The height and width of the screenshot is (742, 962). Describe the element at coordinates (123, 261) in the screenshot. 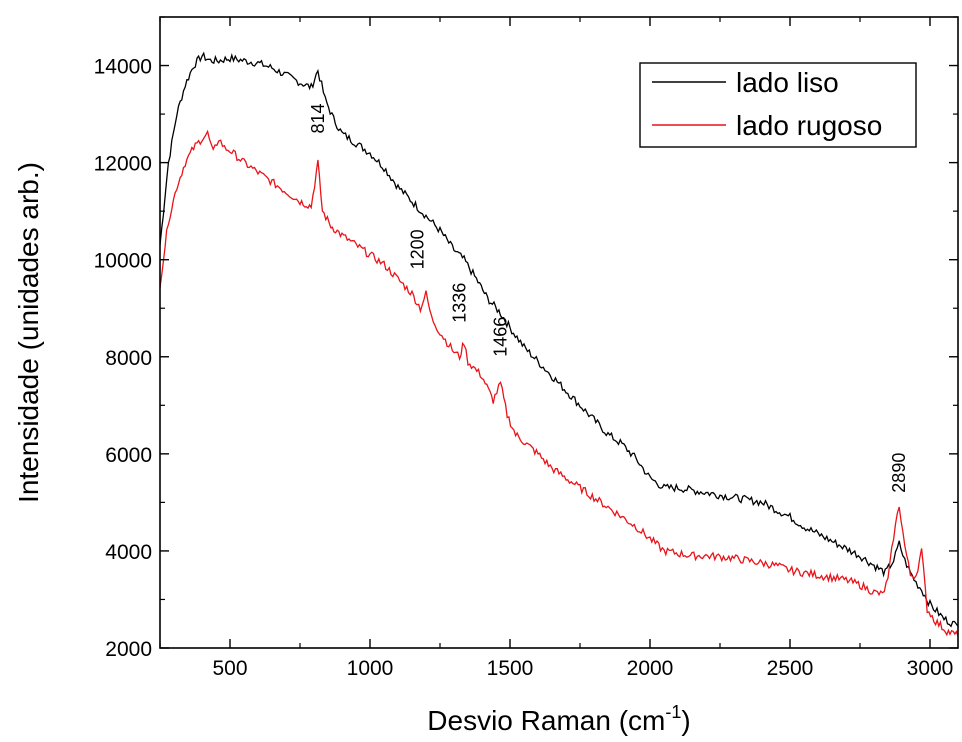

I see `y-tick-label: 10000` at that location.